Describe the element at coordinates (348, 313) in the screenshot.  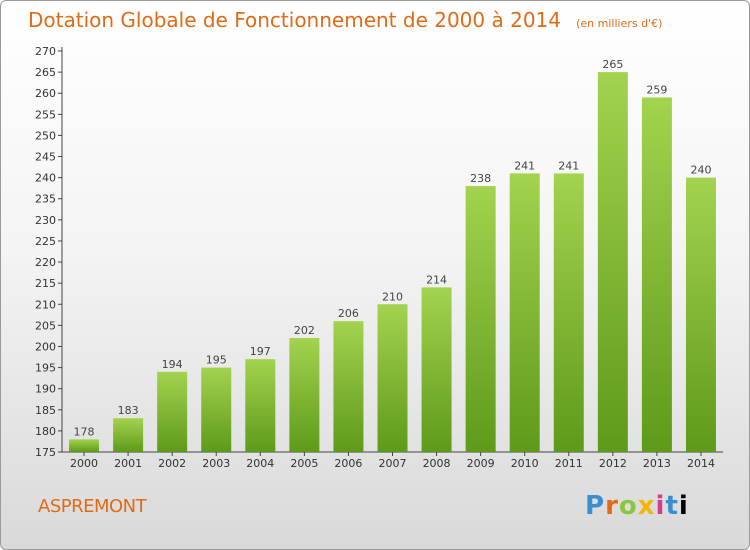
I see `bar-value-label: 206` at that location.